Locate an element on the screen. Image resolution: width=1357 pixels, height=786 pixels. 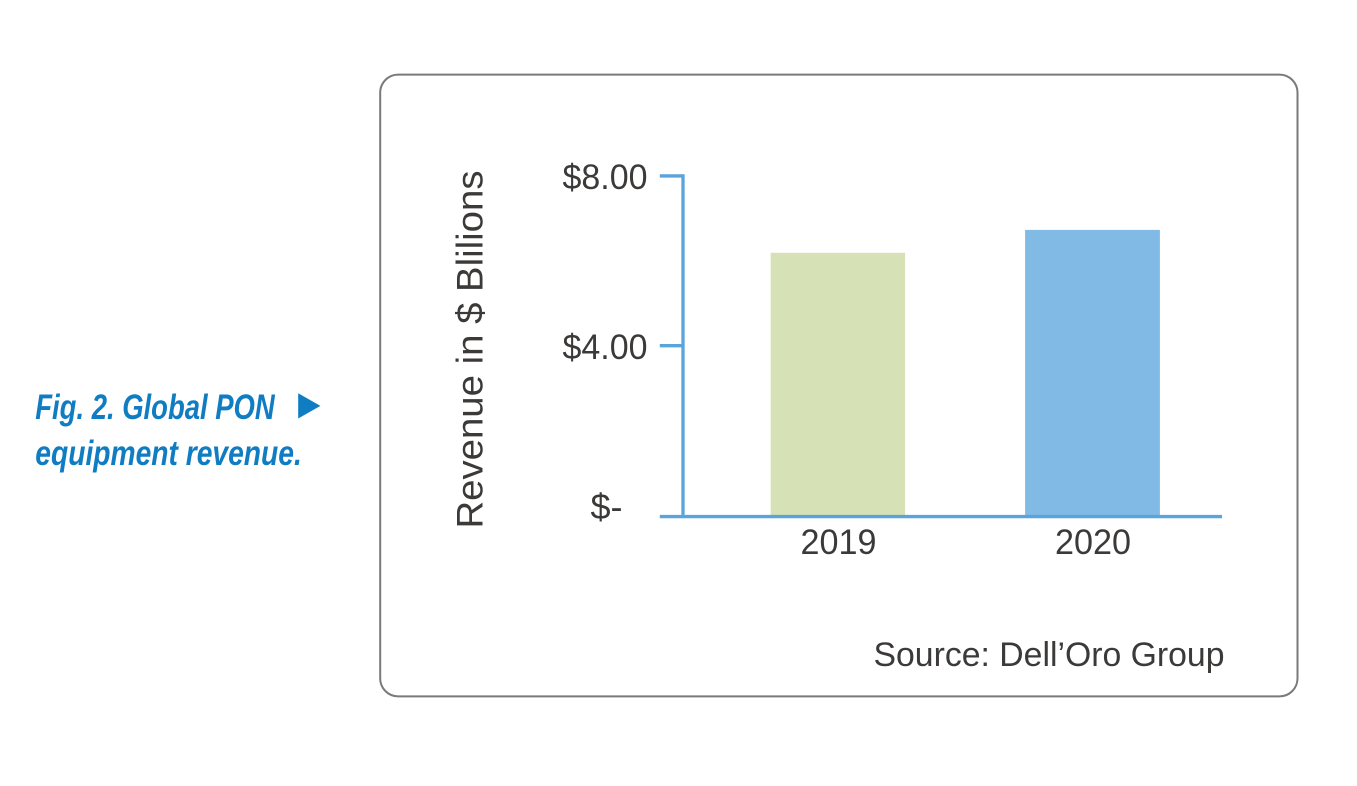
svg-text: Fig. 2. Global PON is located at coordinates (155, 407).